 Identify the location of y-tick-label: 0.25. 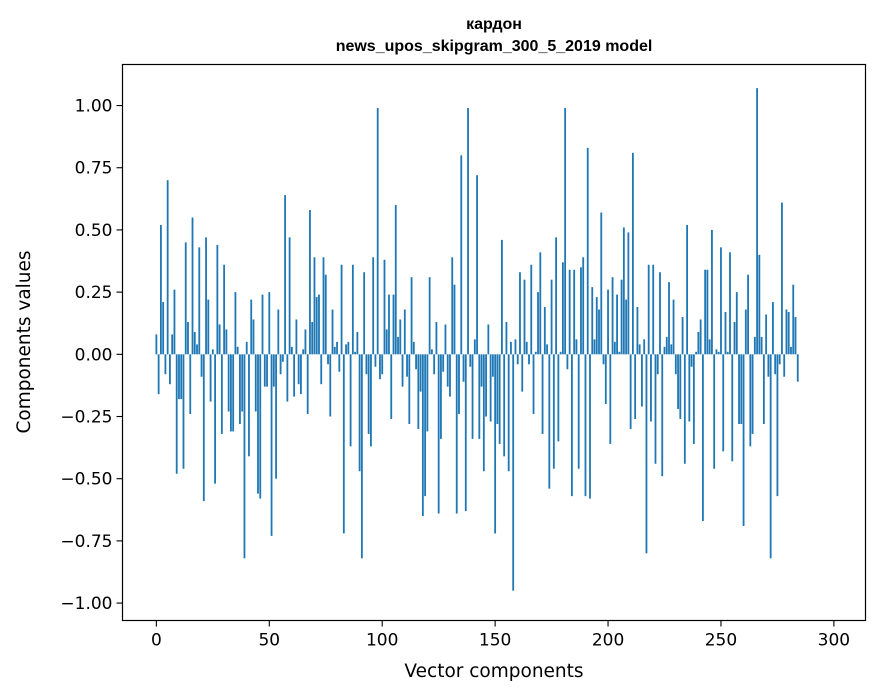
(94, 293).